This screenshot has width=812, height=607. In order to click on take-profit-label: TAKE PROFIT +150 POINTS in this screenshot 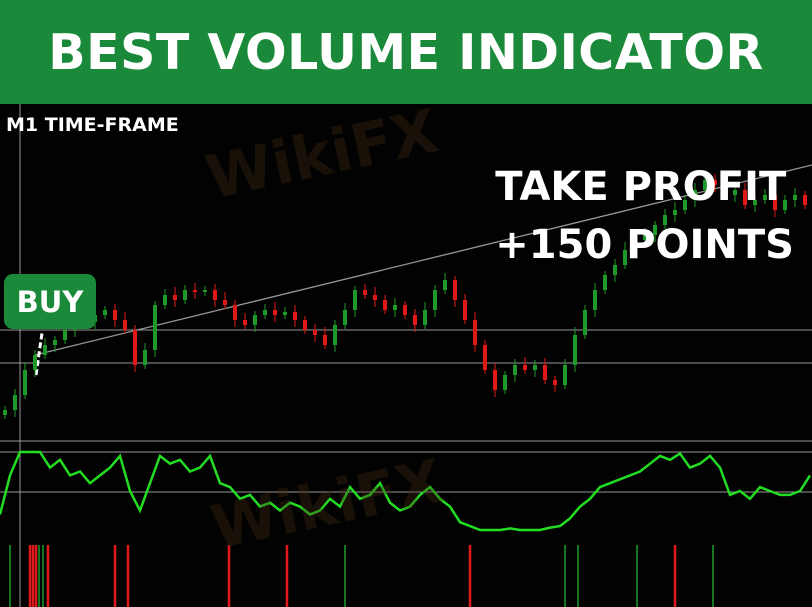, I will do `click(644, 216)`.